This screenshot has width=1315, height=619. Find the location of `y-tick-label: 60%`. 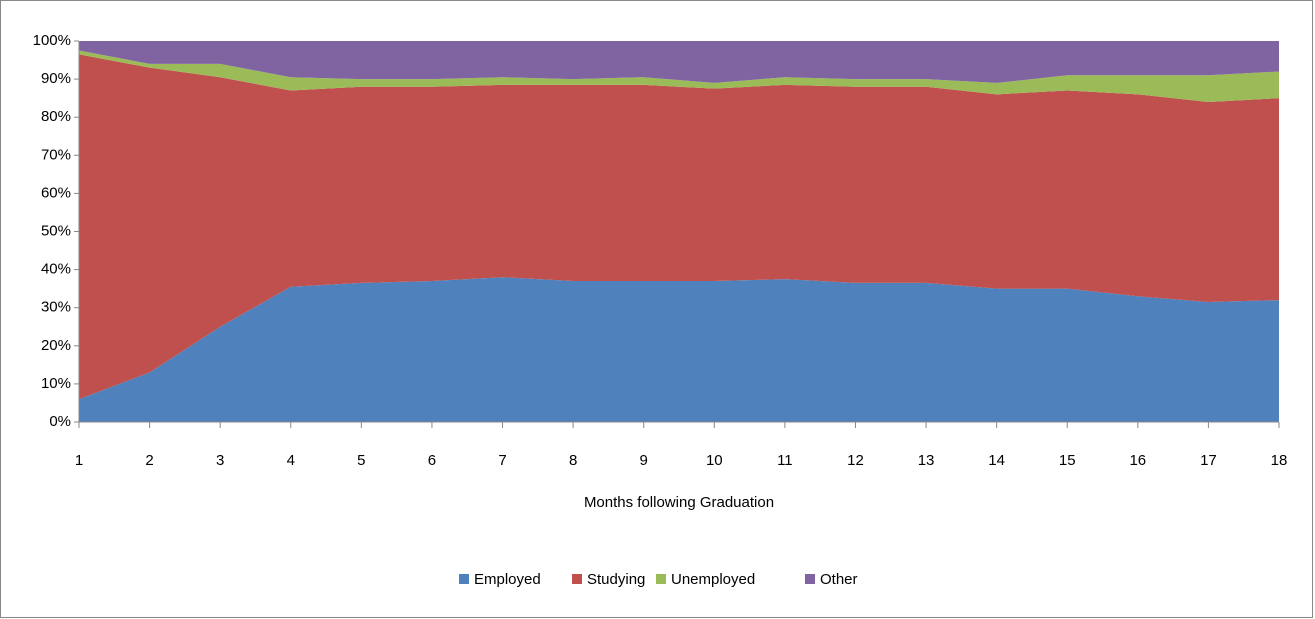

y-tick-label: 60% is located at coordinates (56, 192).